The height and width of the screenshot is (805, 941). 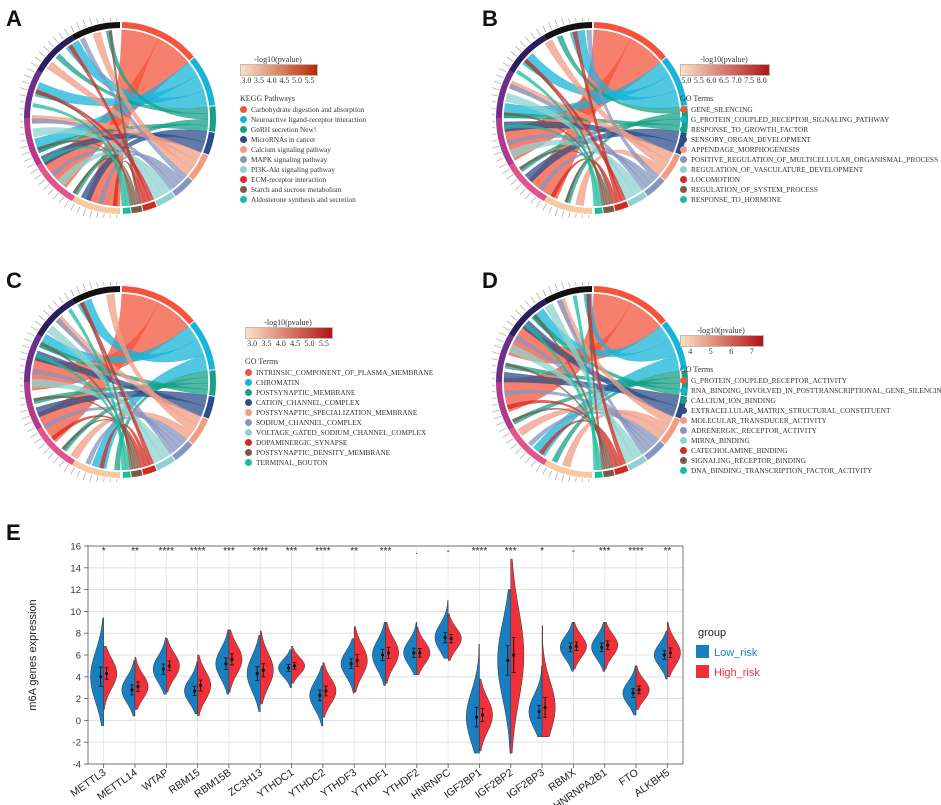 I want to click on legend-item: INTRINSIC_COMPONENT_OF_PLASMA_MEMBRANE, so click(x=360, y=372).